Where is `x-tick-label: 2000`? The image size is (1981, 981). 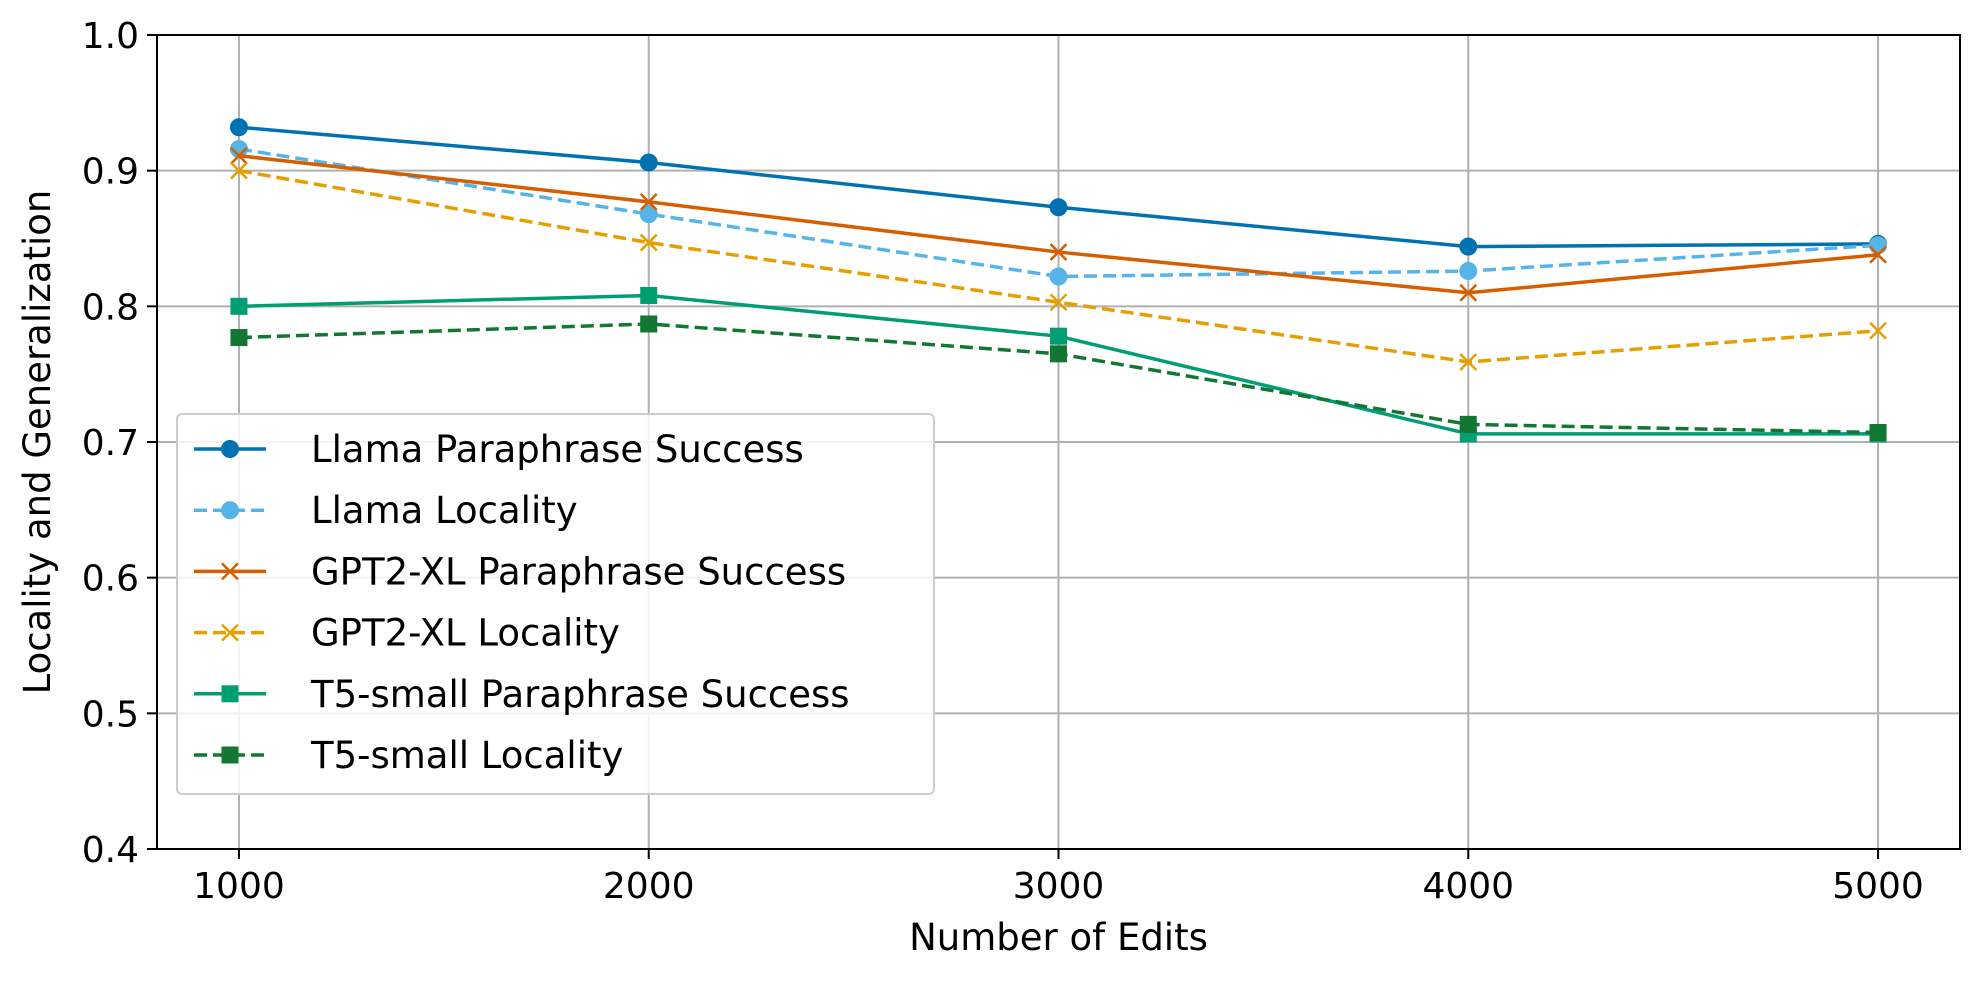
x-tick-label: 2000 is located at coordinates (649, 886).